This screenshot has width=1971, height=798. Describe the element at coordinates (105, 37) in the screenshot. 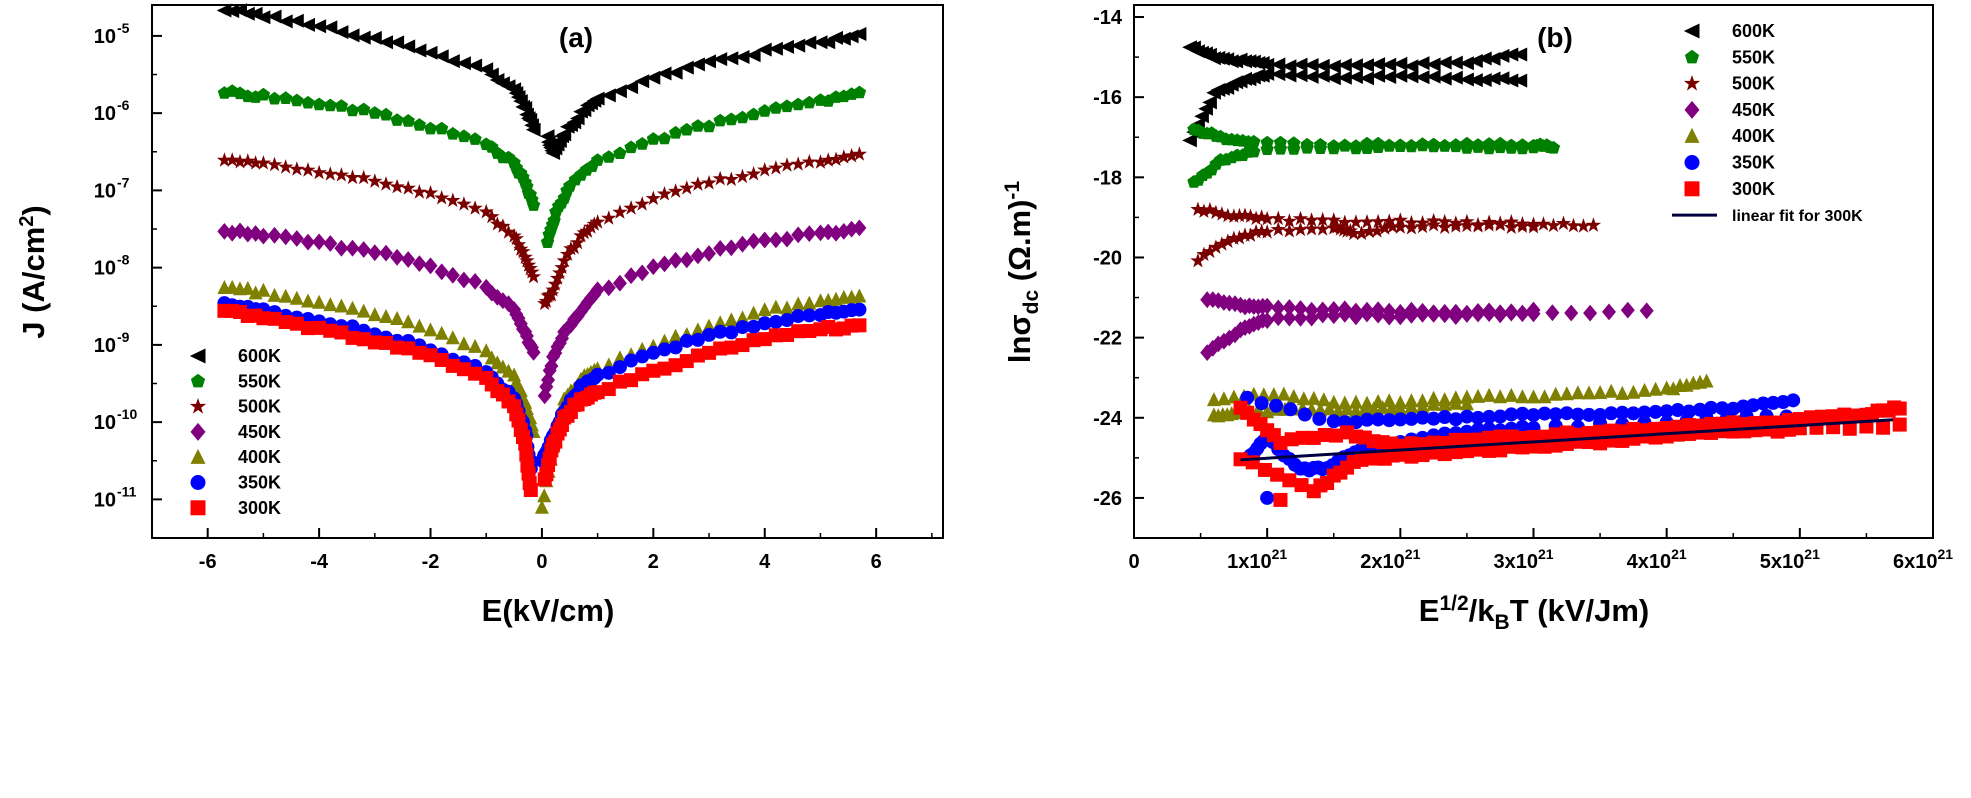

I see `panel-a-y-tick-label: 10` at that location.